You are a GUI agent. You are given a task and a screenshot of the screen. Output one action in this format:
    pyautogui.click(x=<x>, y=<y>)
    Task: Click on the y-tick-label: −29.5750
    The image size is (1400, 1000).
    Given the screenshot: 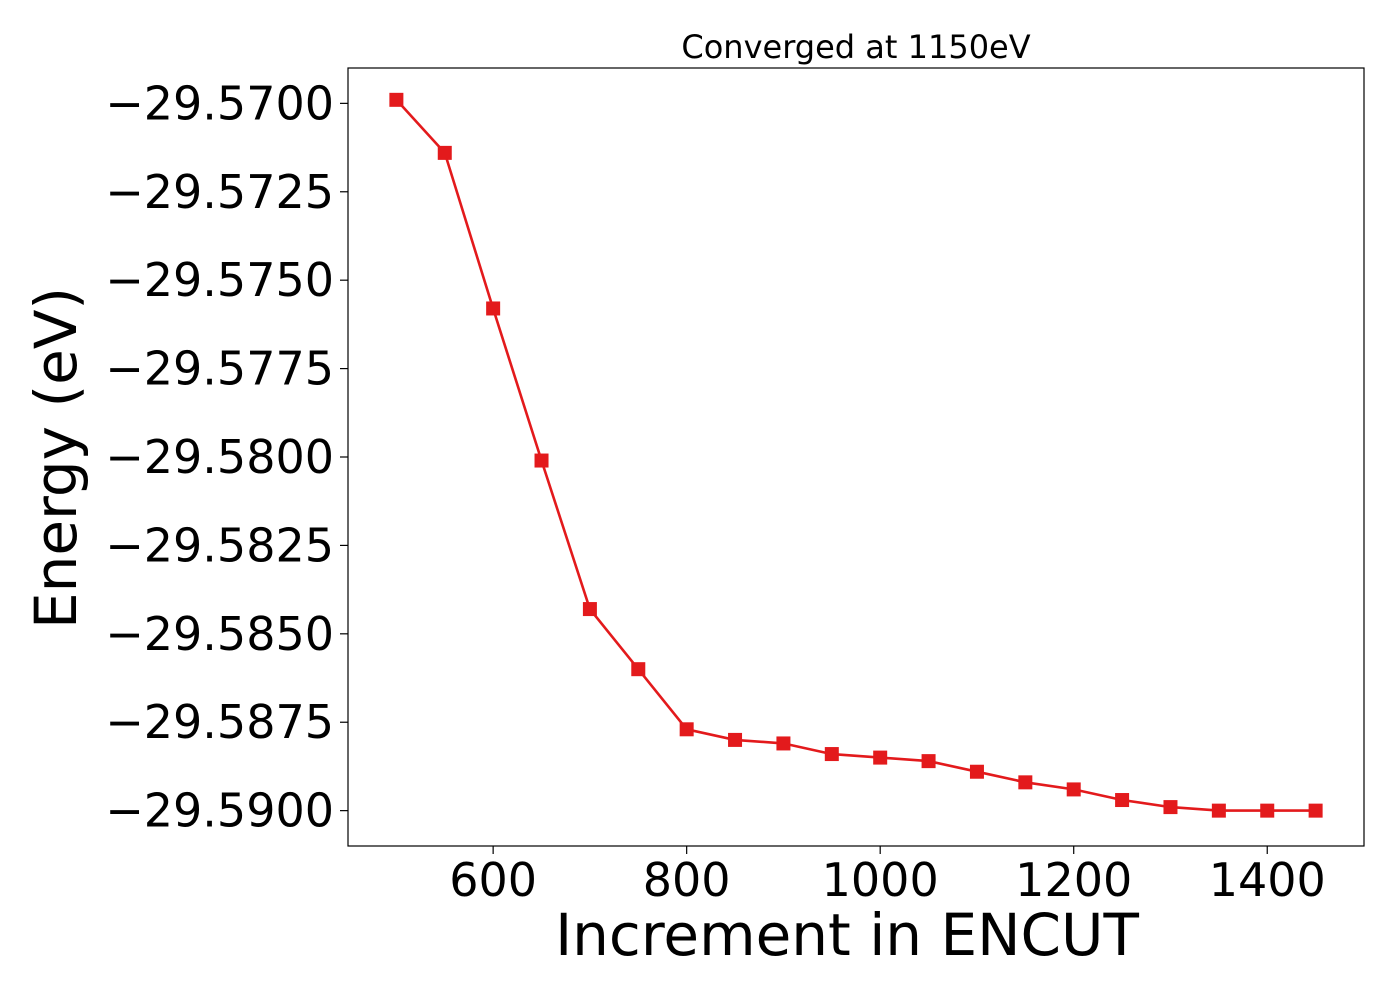 What is the action you would take?
    pyautogui.click(x=219, y=280)
    